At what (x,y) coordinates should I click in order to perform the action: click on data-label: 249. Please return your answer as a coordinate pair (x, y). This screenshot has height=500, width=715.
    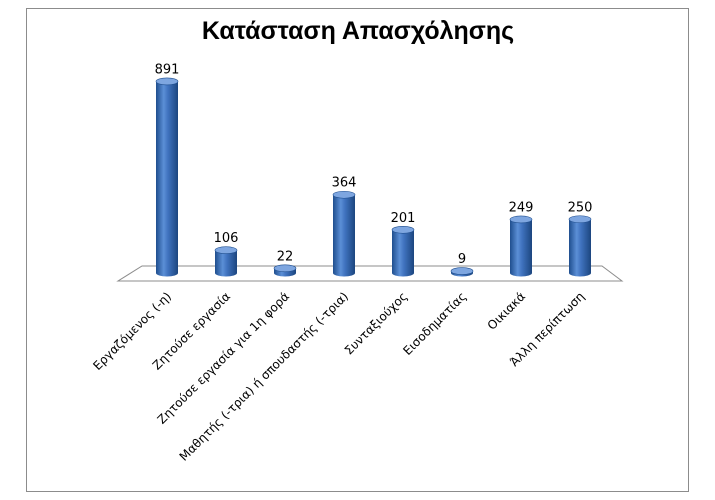
    Looking at the image, I should click on (521, 207).